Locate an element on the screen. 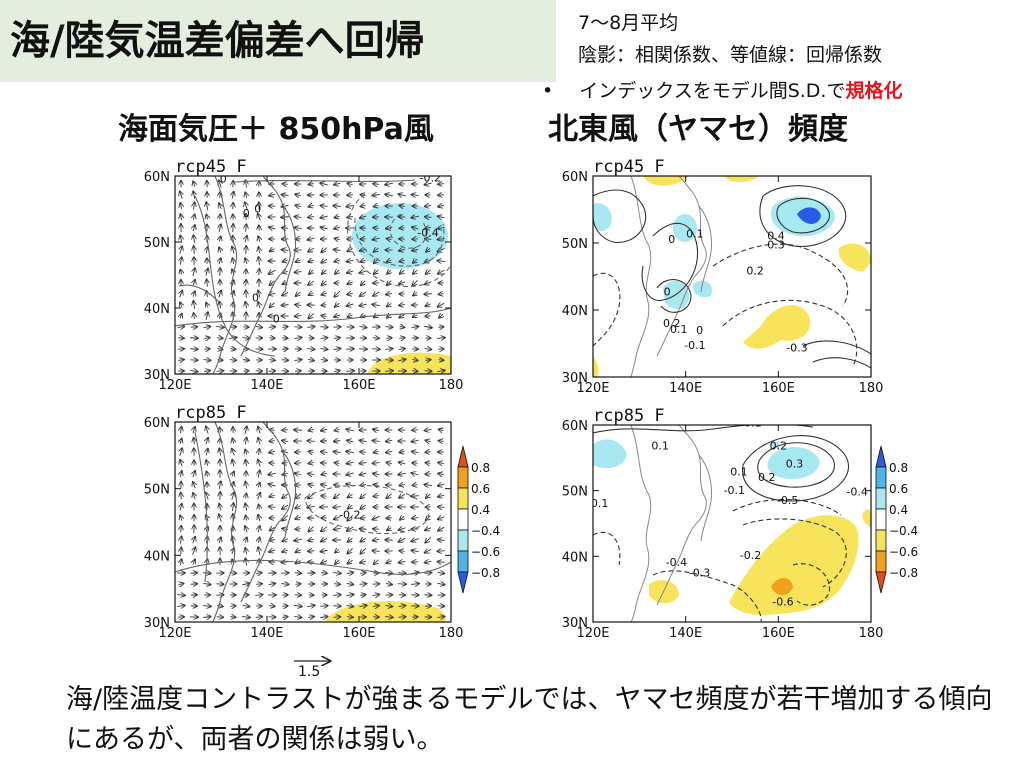 The image size is (1024, 768). x-tick-label: 160E is located at coordinates (358, 633).